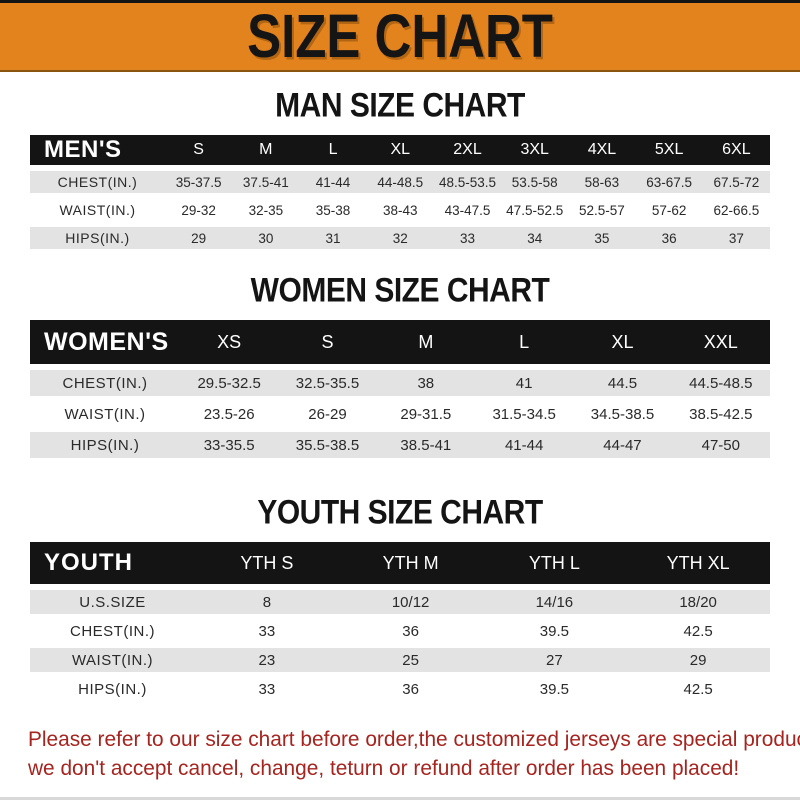  I want to click on column-header: YTH M, so click(410, 562).